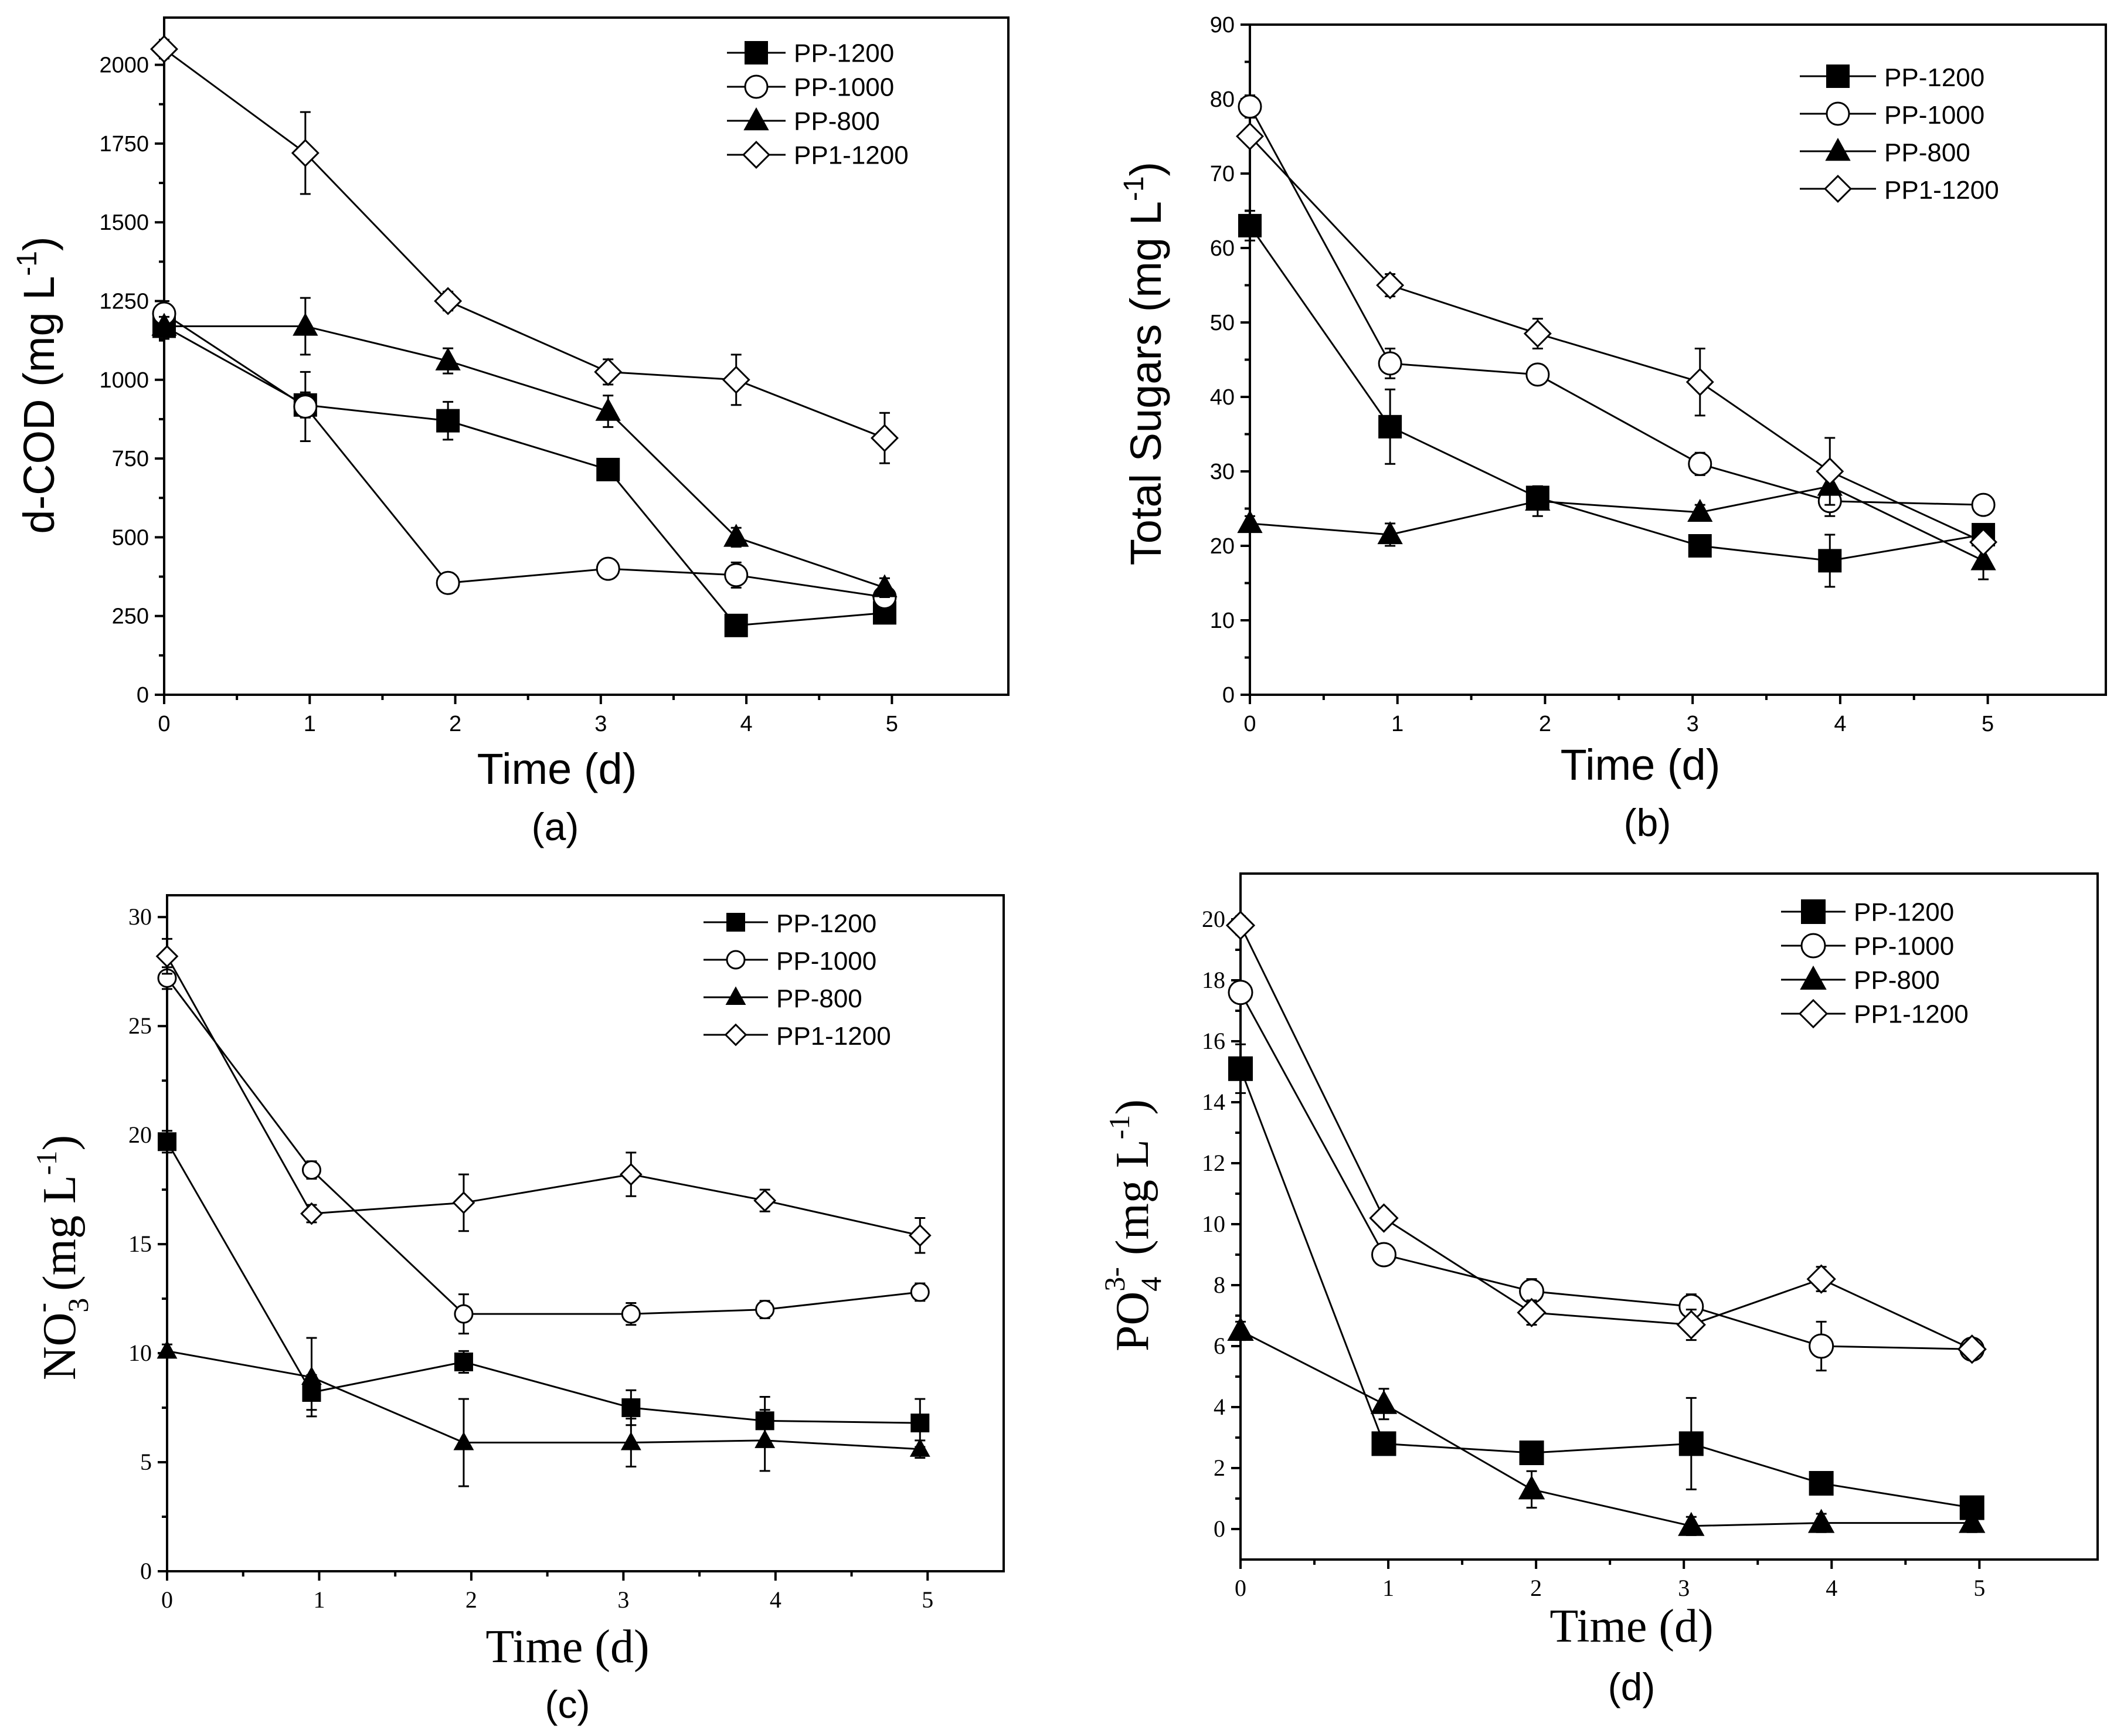  What do you see at coordinates (124, 301) in the screenshot?
I see `panel-a-y-tick-label: 1250` at bounding box center [124, 301].